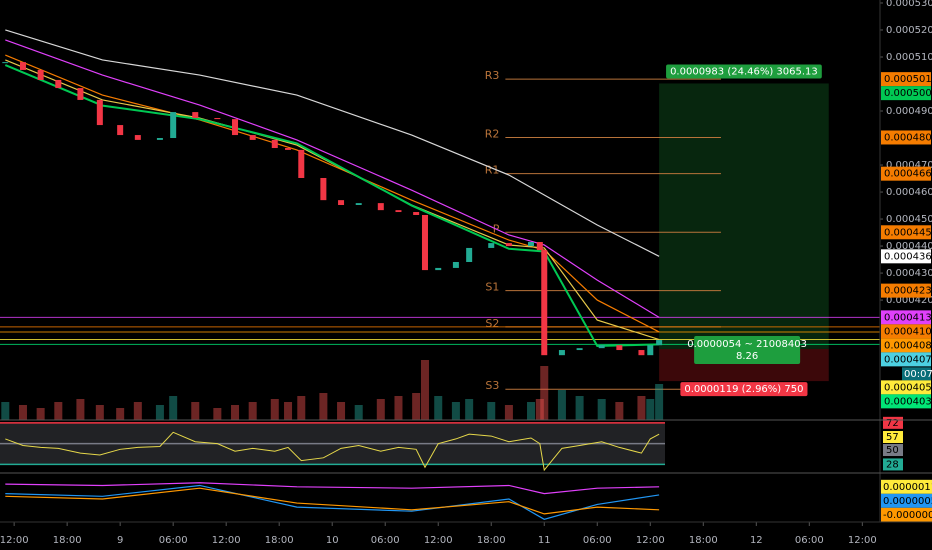 The width and height of the screenshot is (932, 550). What do you see at coordinates (747, 356) in the screenshot?
I see `ratio-value: 8.26` at bounding box center [747, 356].